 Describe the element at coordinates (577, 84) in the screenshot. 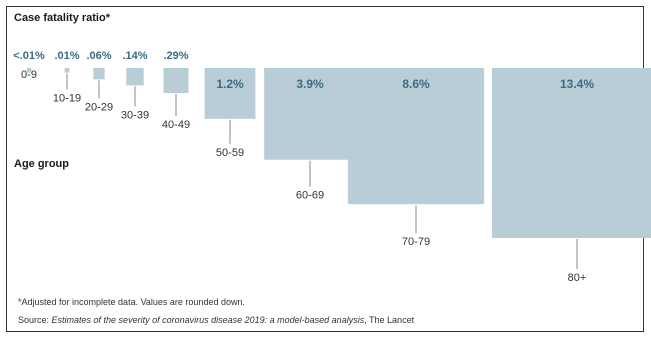

I see `value-label-80+: 13.4%` at that location.